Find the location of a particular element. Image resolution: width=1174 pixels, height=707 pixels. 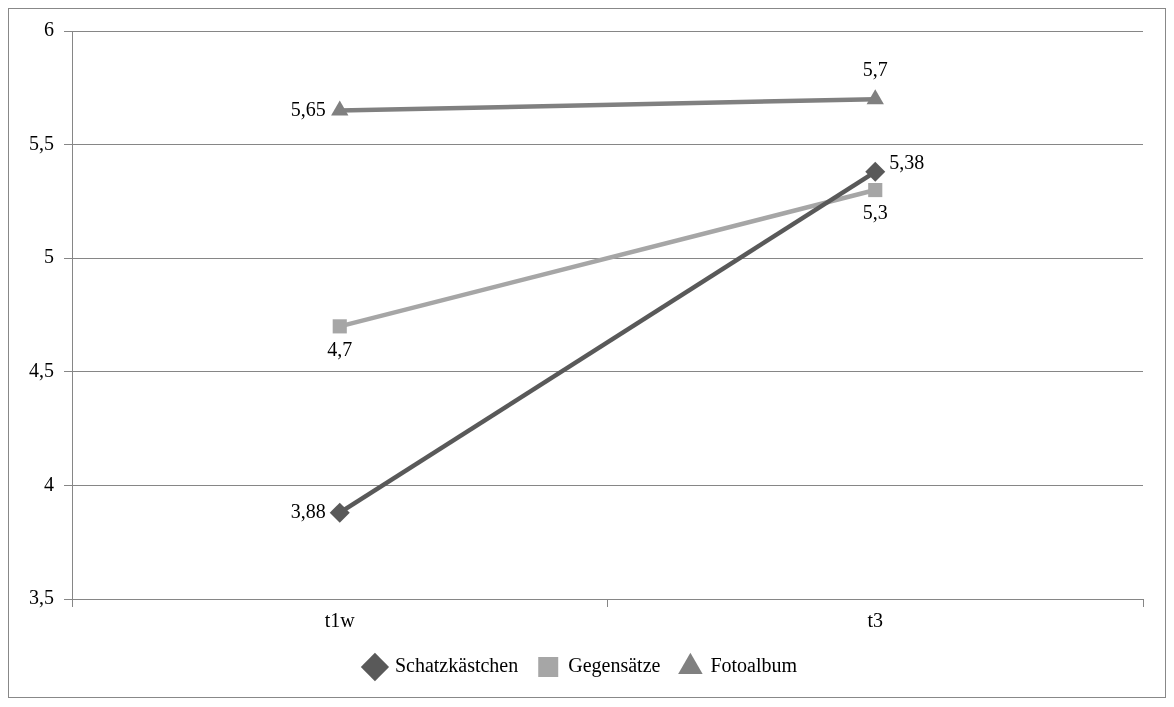

y-tick-label: 4,5 is located at coordinates (41, 370).